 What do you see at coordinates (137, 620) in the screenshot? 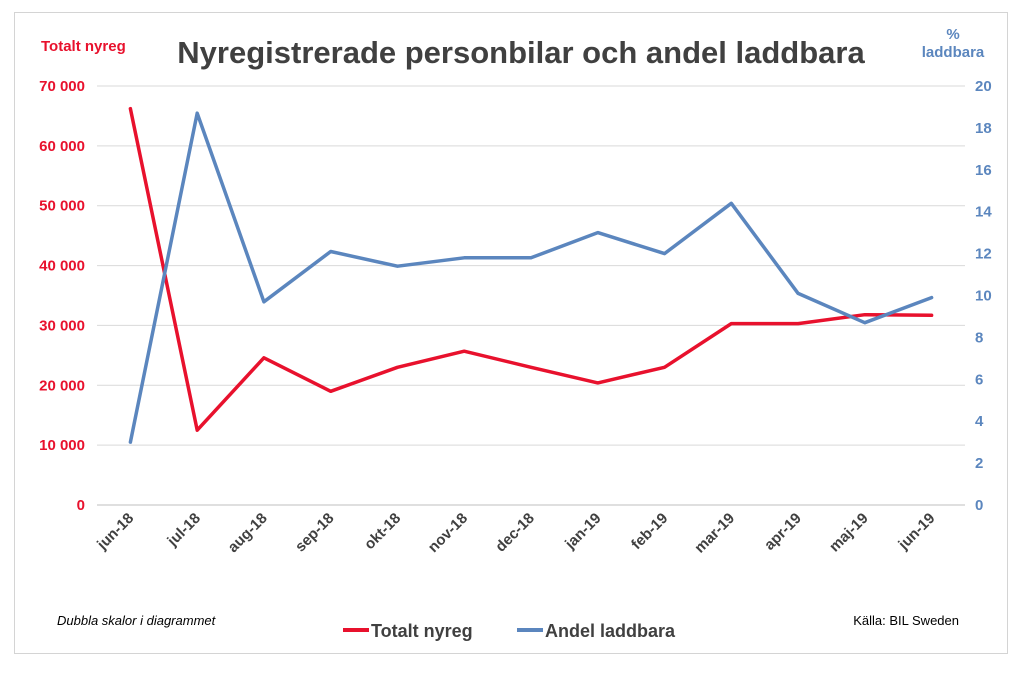
I see `footnote: Dubbla skalor i diagrammet` at bounding box center [137, 620].